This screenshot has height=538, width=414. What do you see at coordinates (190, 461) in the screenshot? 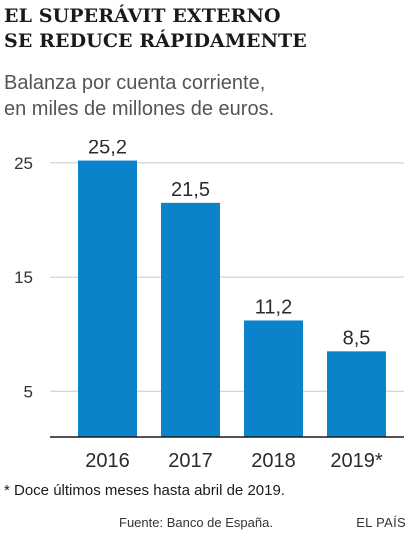
I see `x-tick-label: 2017` at bounding box center [190, 461].